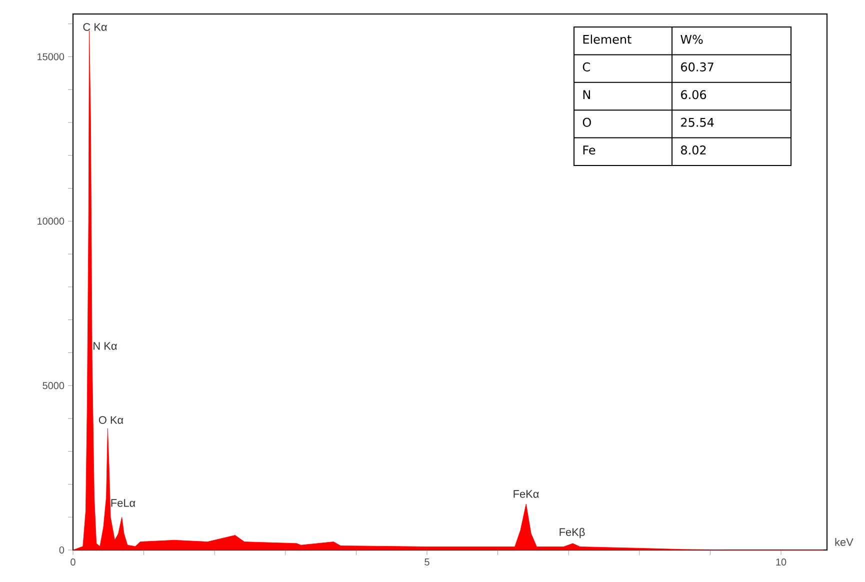 The image size is (865, 582). I want to click on annotation: O, so click(586, 122).